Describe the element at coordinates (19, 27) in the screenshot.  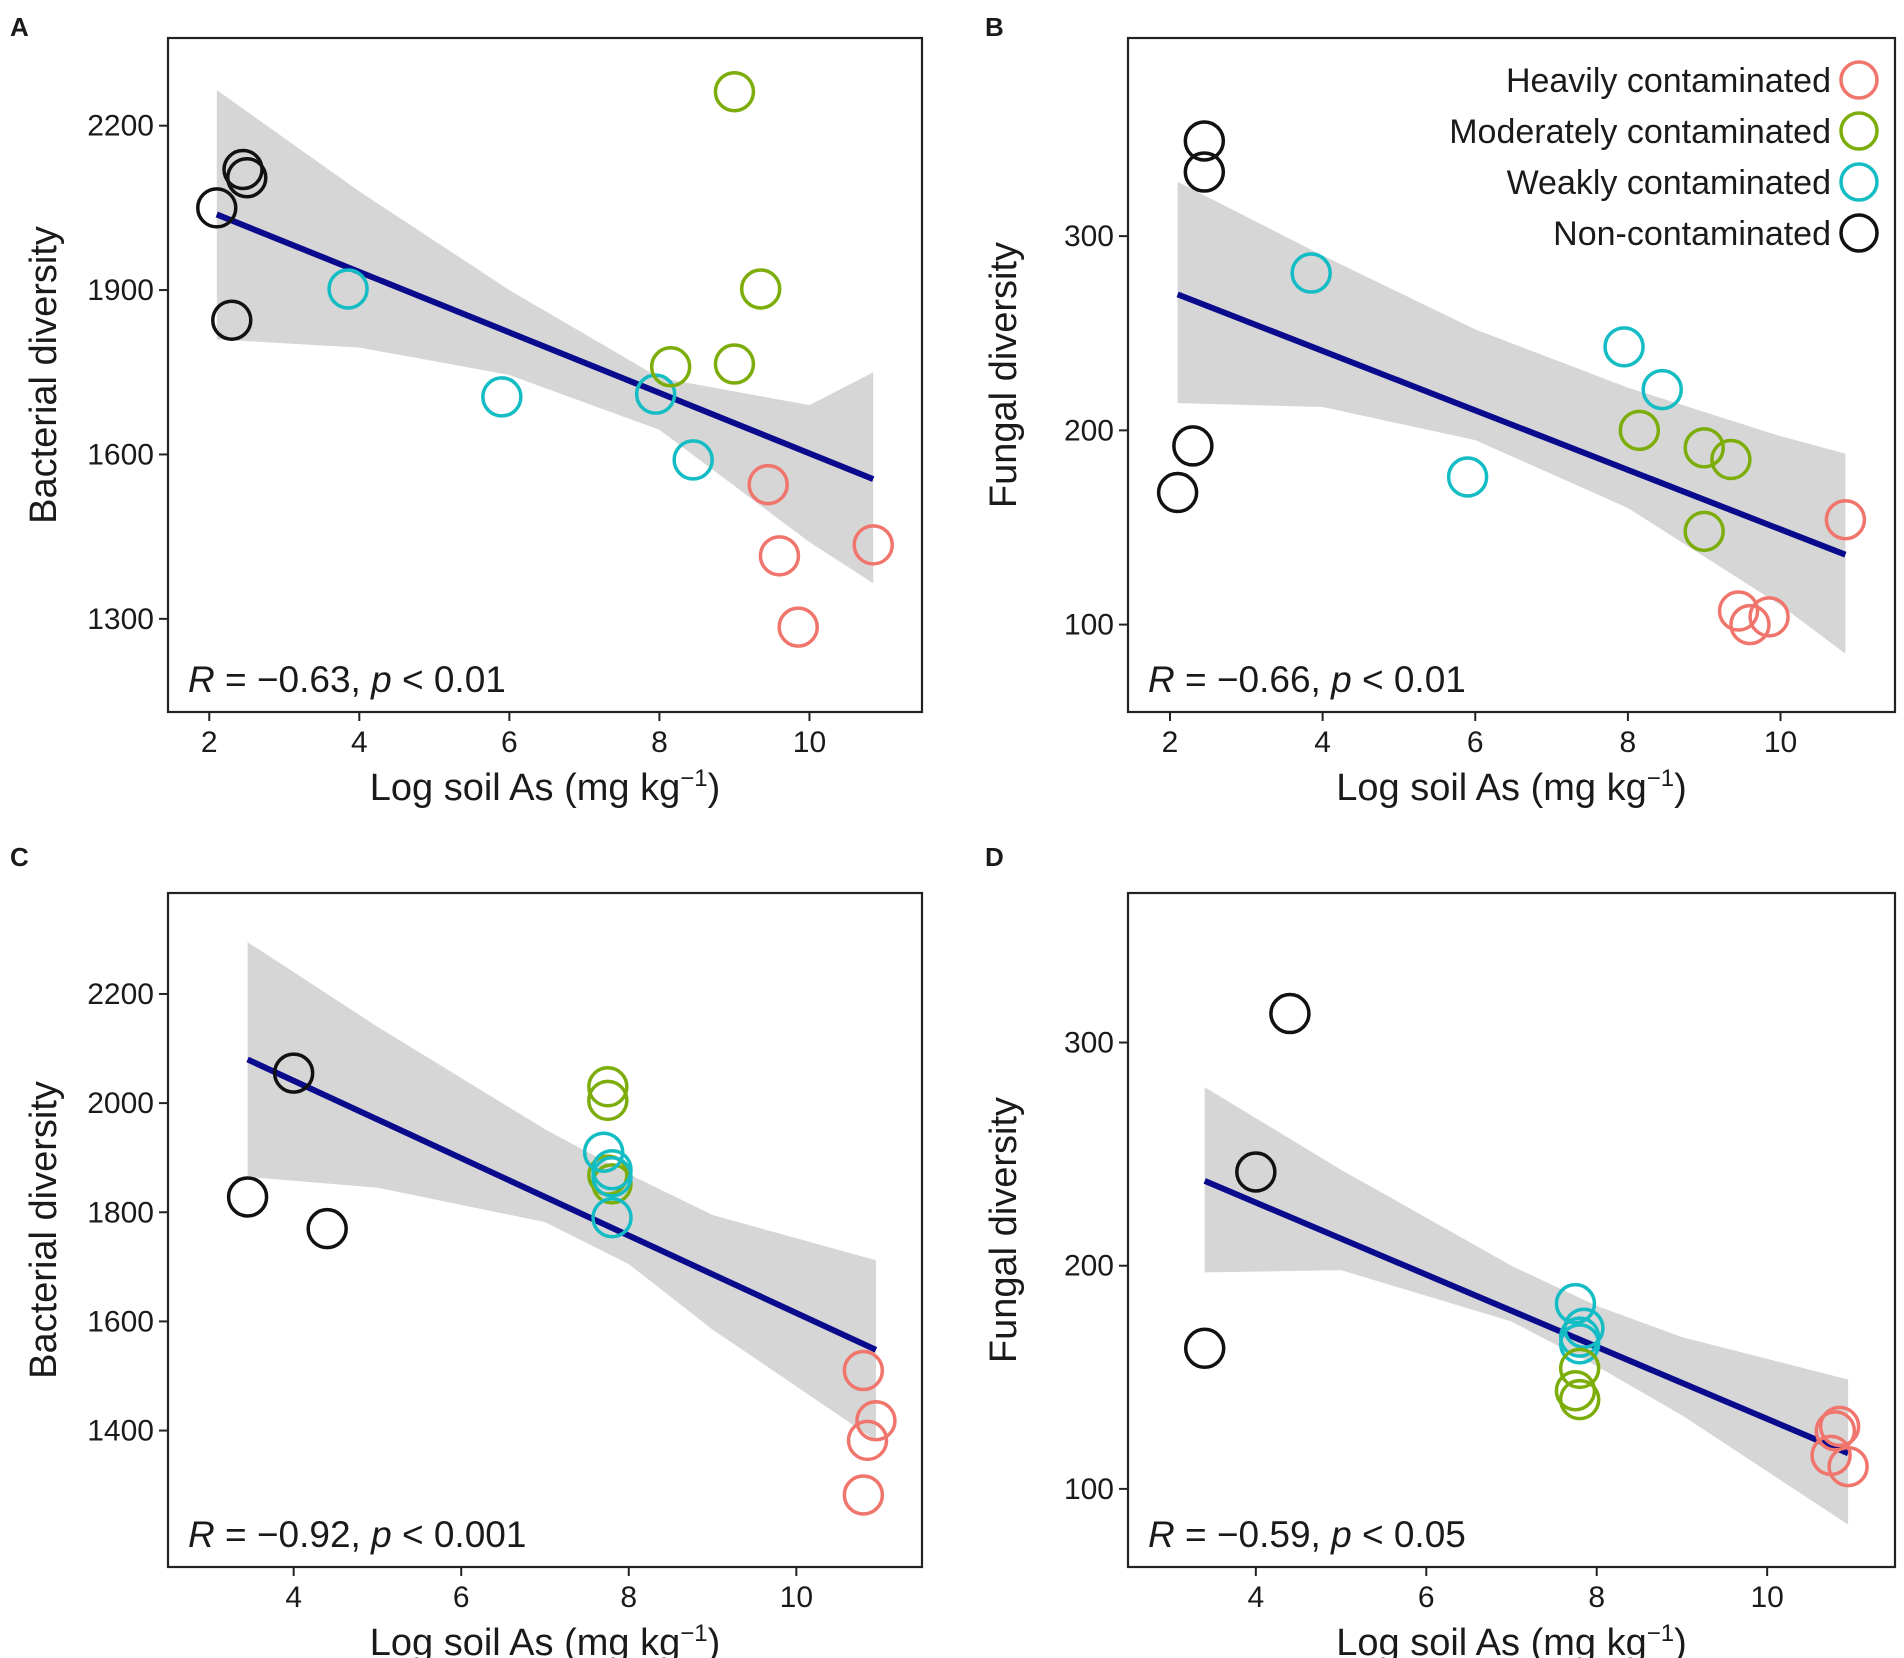
I see `panel-label: A` at that location.